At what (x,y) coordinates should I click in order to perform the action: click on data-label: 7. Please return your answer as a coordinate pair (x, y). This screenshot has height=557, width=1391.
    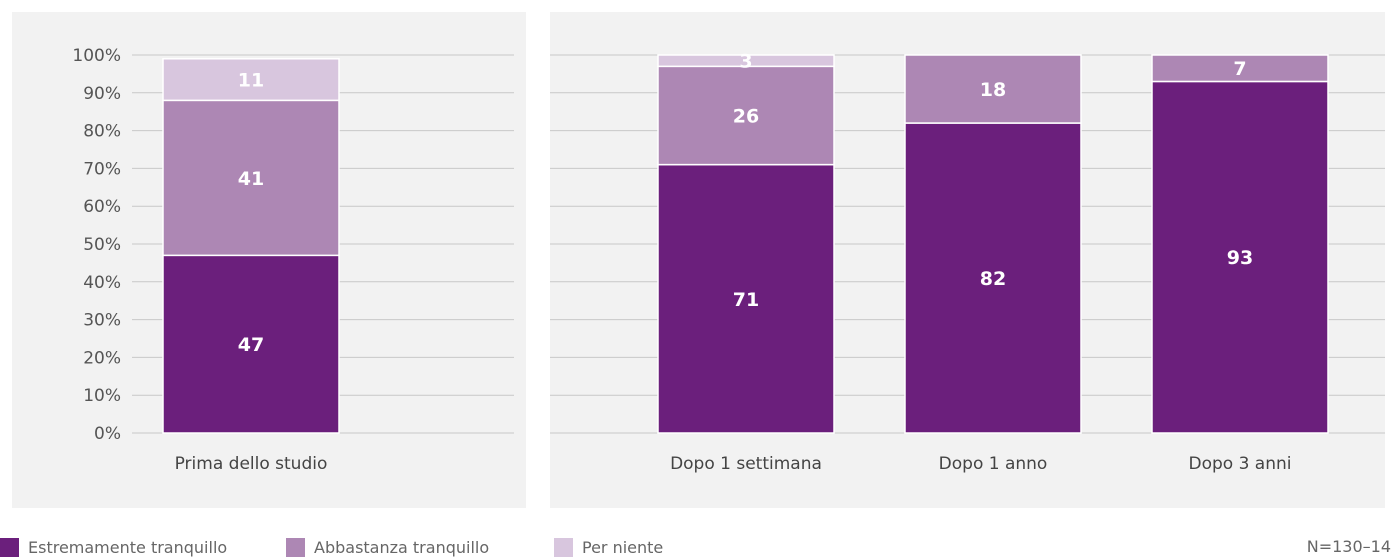
    Looking at the image, I should click on (1239, 69).